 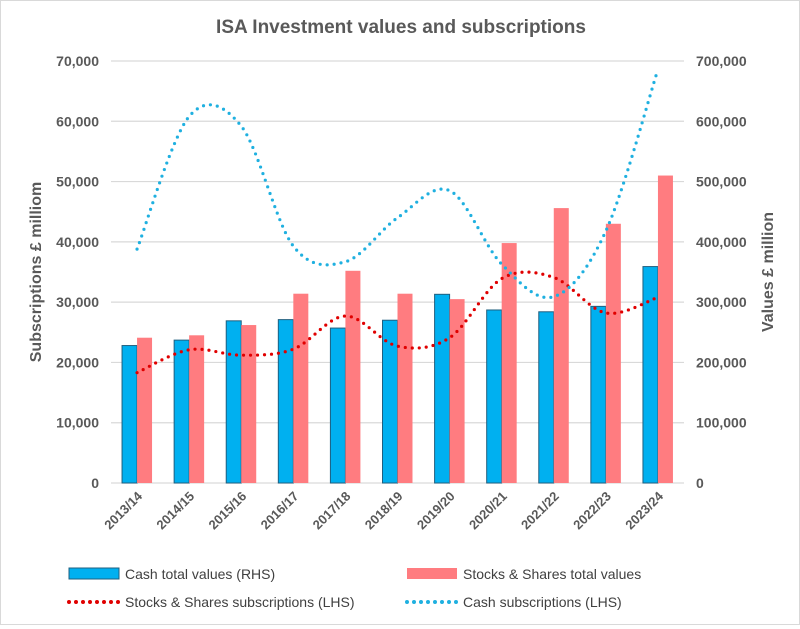 I want to click on x-tick-label: 2018/19, so click(x=384, y=511).